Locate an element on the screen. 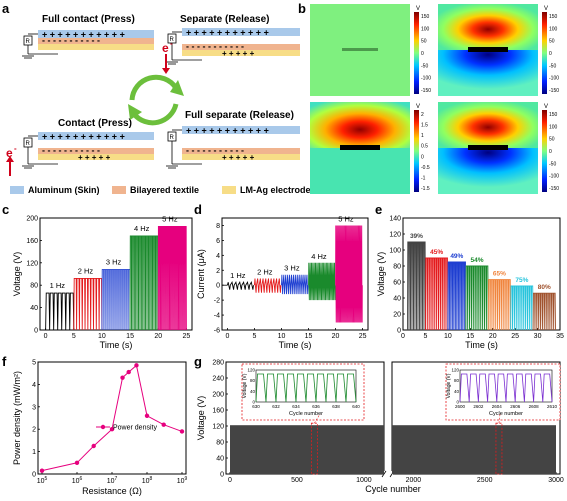 The image size is (567, 501). c-series-4hz is located at coordinates (144, 283).